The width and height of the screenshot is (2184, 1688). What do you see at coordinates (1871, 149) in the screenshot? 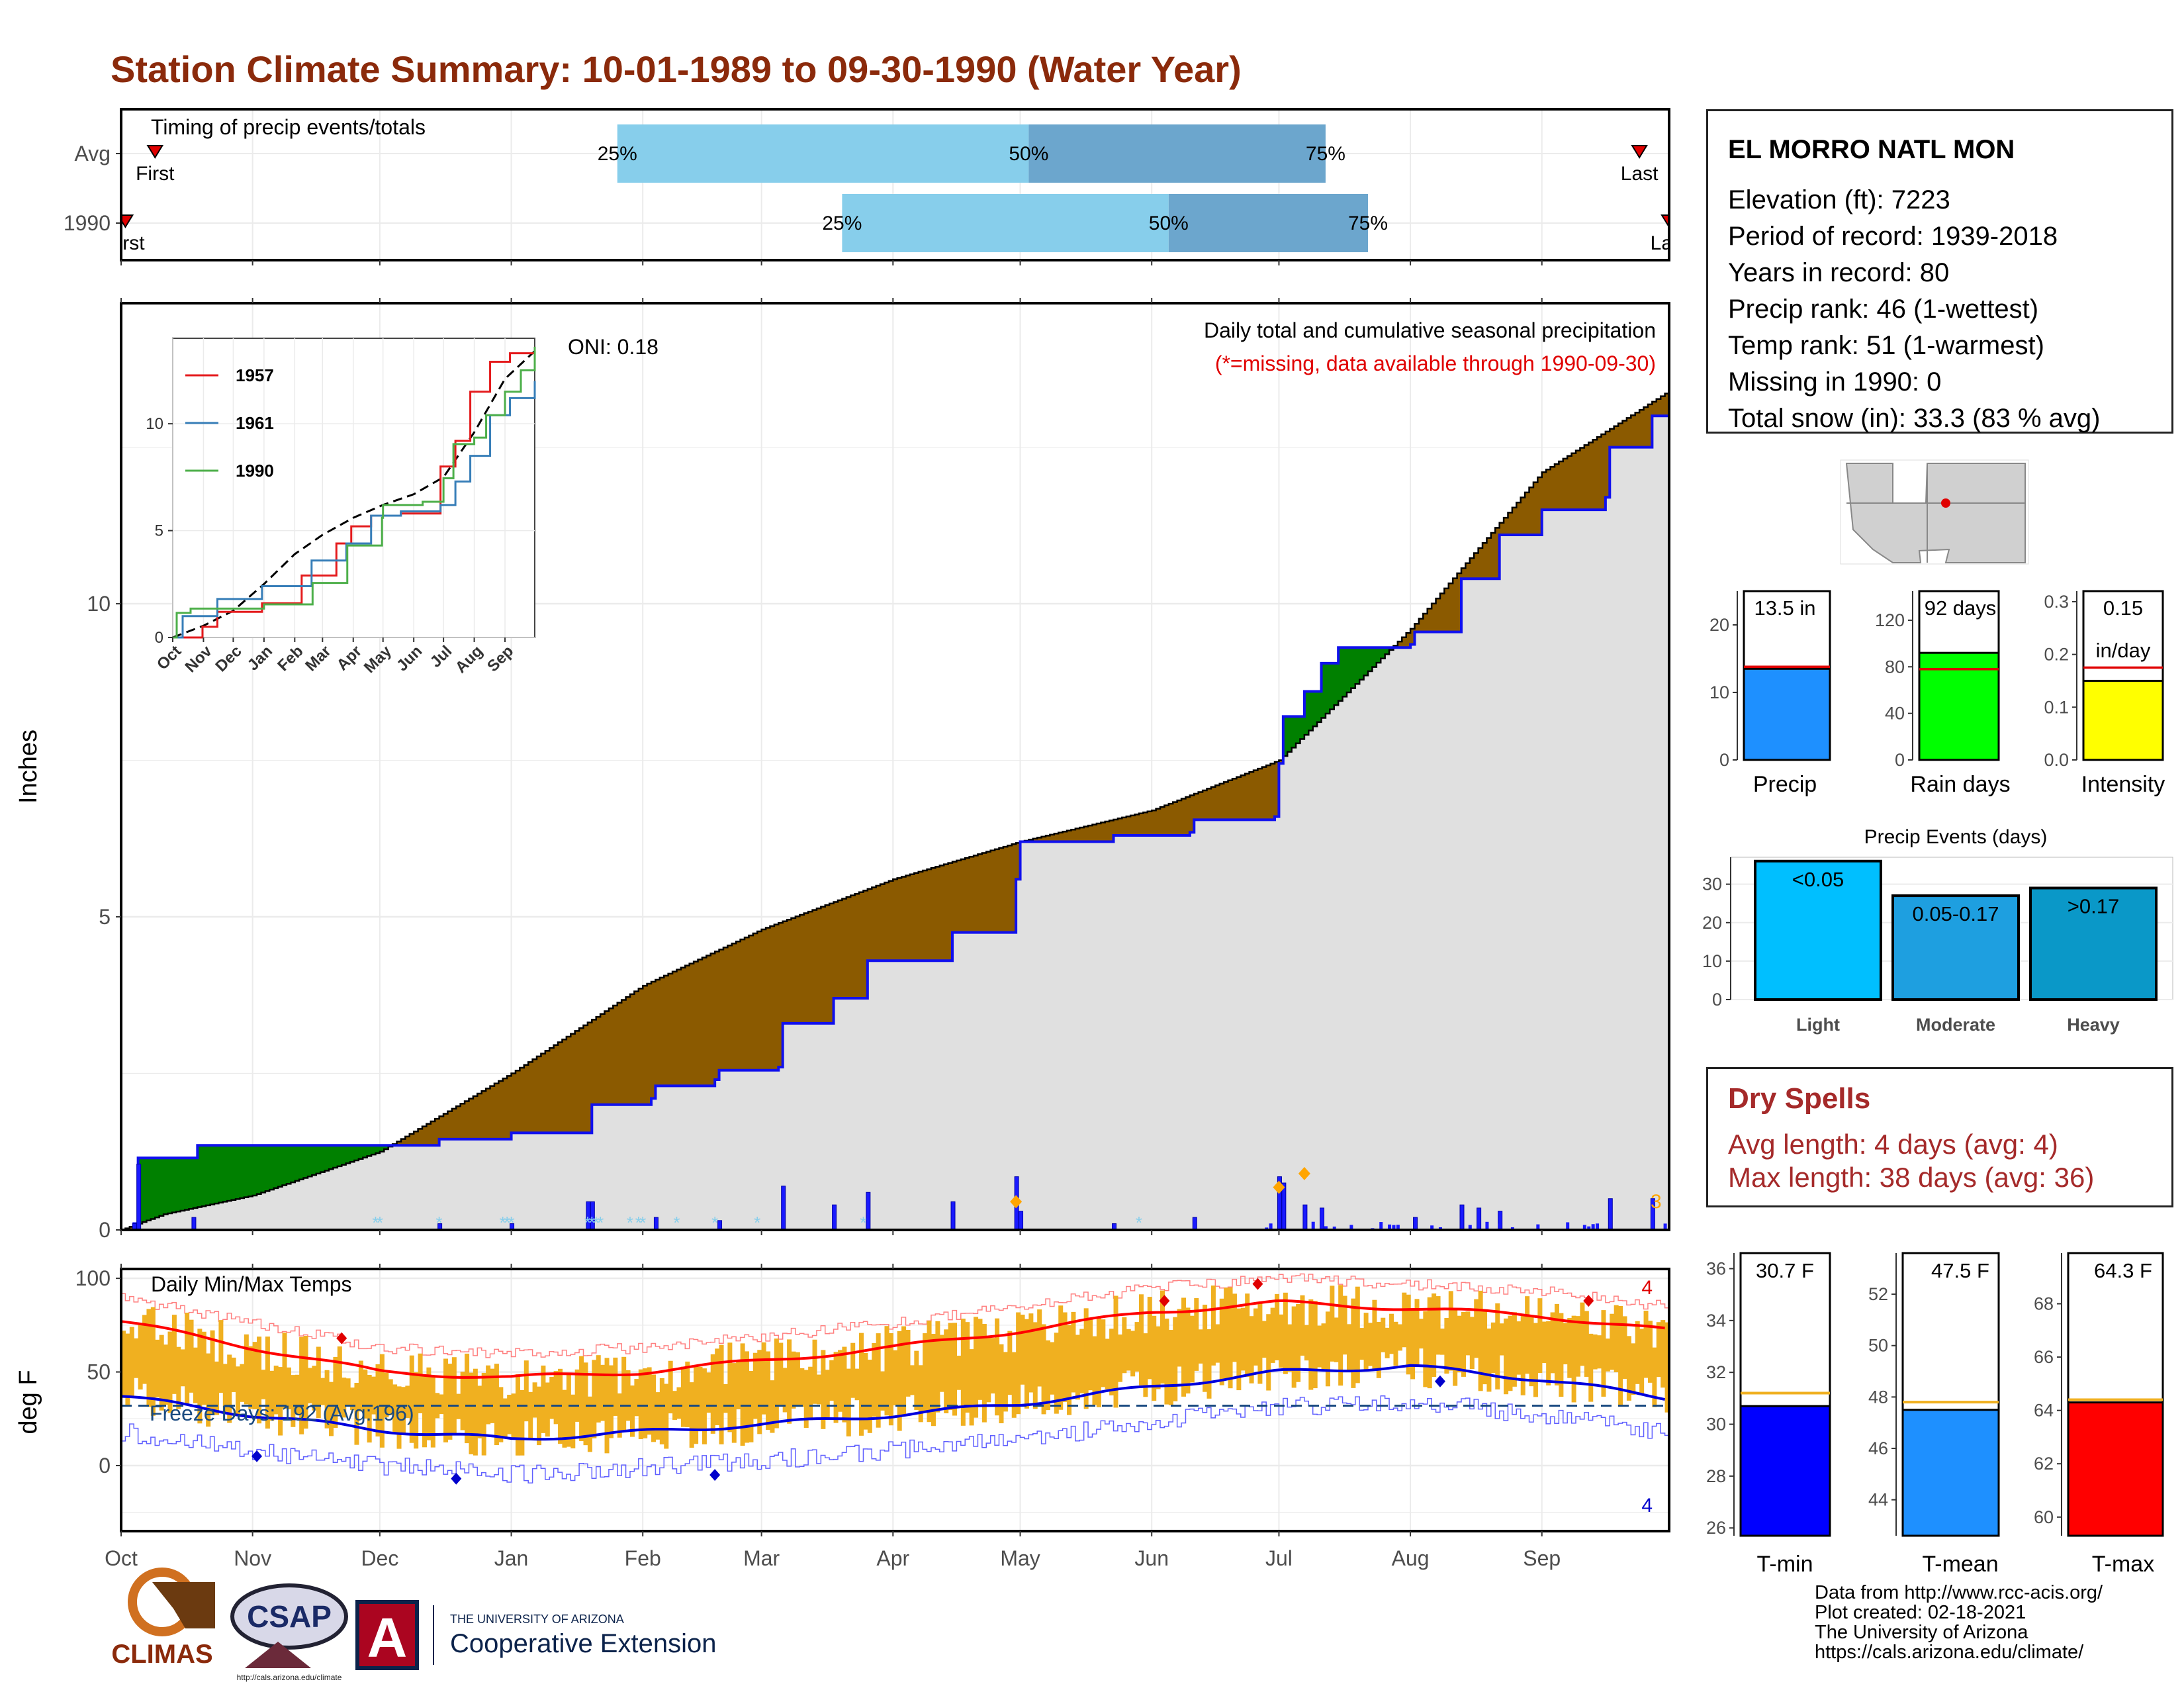
I see `station-name: EL MORRO NATL MON` at bounding box center [1871, 149].